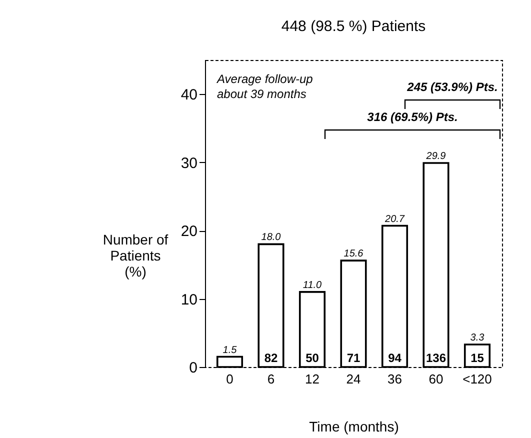 The height and width of the screenshot is (438, 531). Describe the element at coordinates (313, 358) in the screenshot. I see `annotation: 50` at that location.